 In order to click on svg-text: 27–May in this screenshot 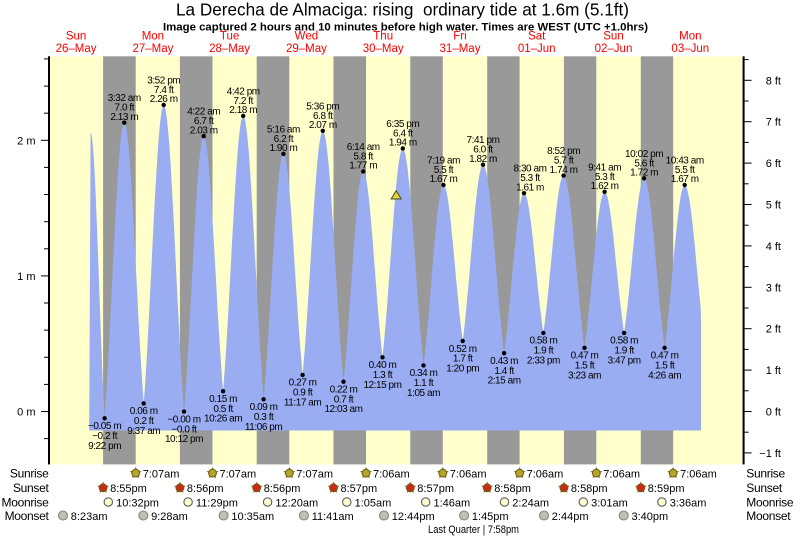, I will do `click(152, 49)`.